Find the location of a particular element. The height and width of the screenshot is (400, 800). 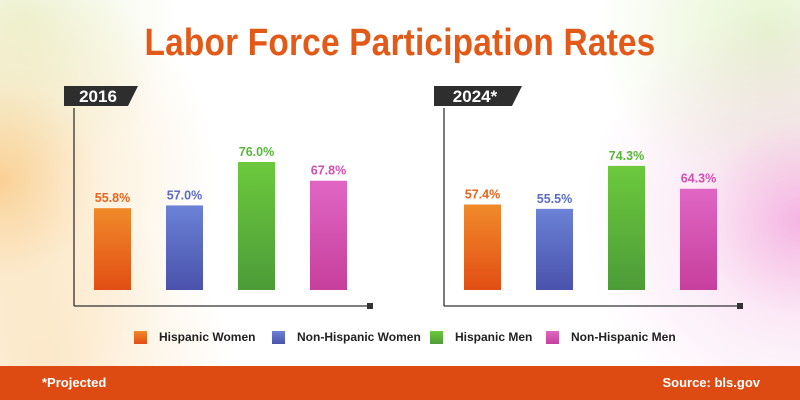

legend-item-non-hispanic-women: Non-Hispanic Women is located at coordinates (346, 337).